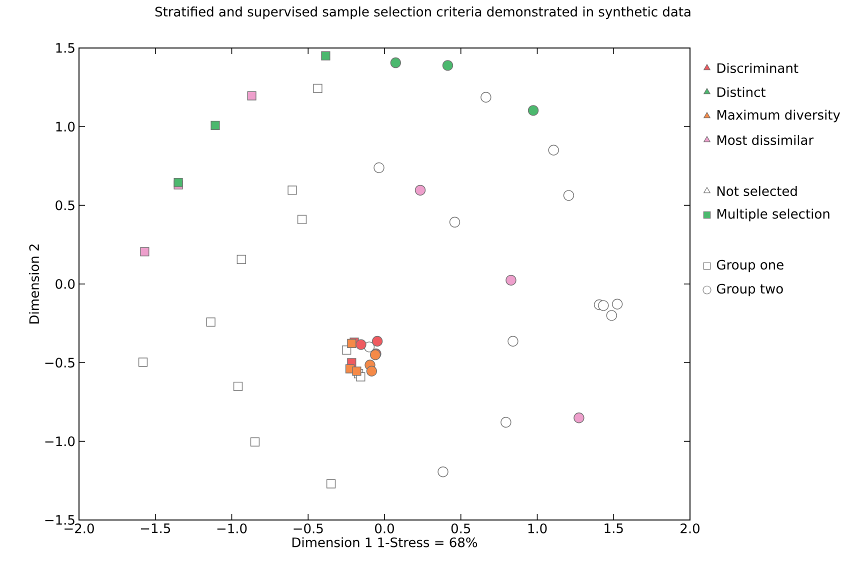 The width and height of the screenshot is (846, 564). I want to click on x-axis-title: Dimension 1 1-Stress = 68%, so click(385, 542).